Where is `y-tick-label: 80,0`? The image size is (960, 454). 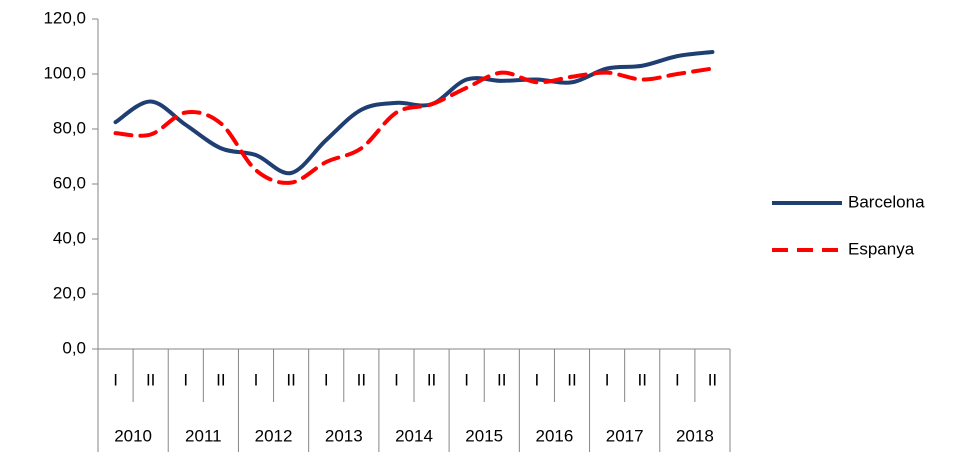 y-tick-label: 80,0 is located at coordinates (69, 127).